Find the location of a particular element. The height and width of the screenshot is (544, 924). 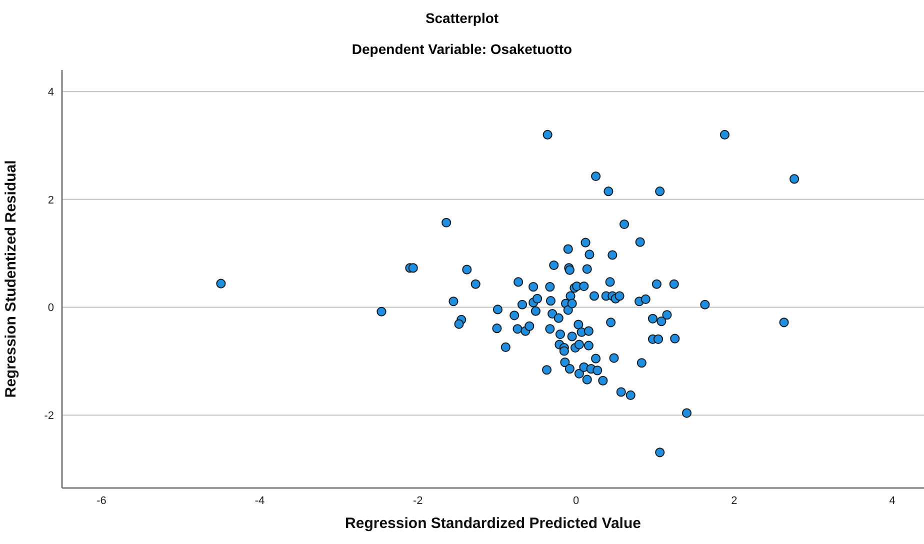

chart-subtitle: Dependent Variable: Osaketuotto is located at coordinates (462, 49).